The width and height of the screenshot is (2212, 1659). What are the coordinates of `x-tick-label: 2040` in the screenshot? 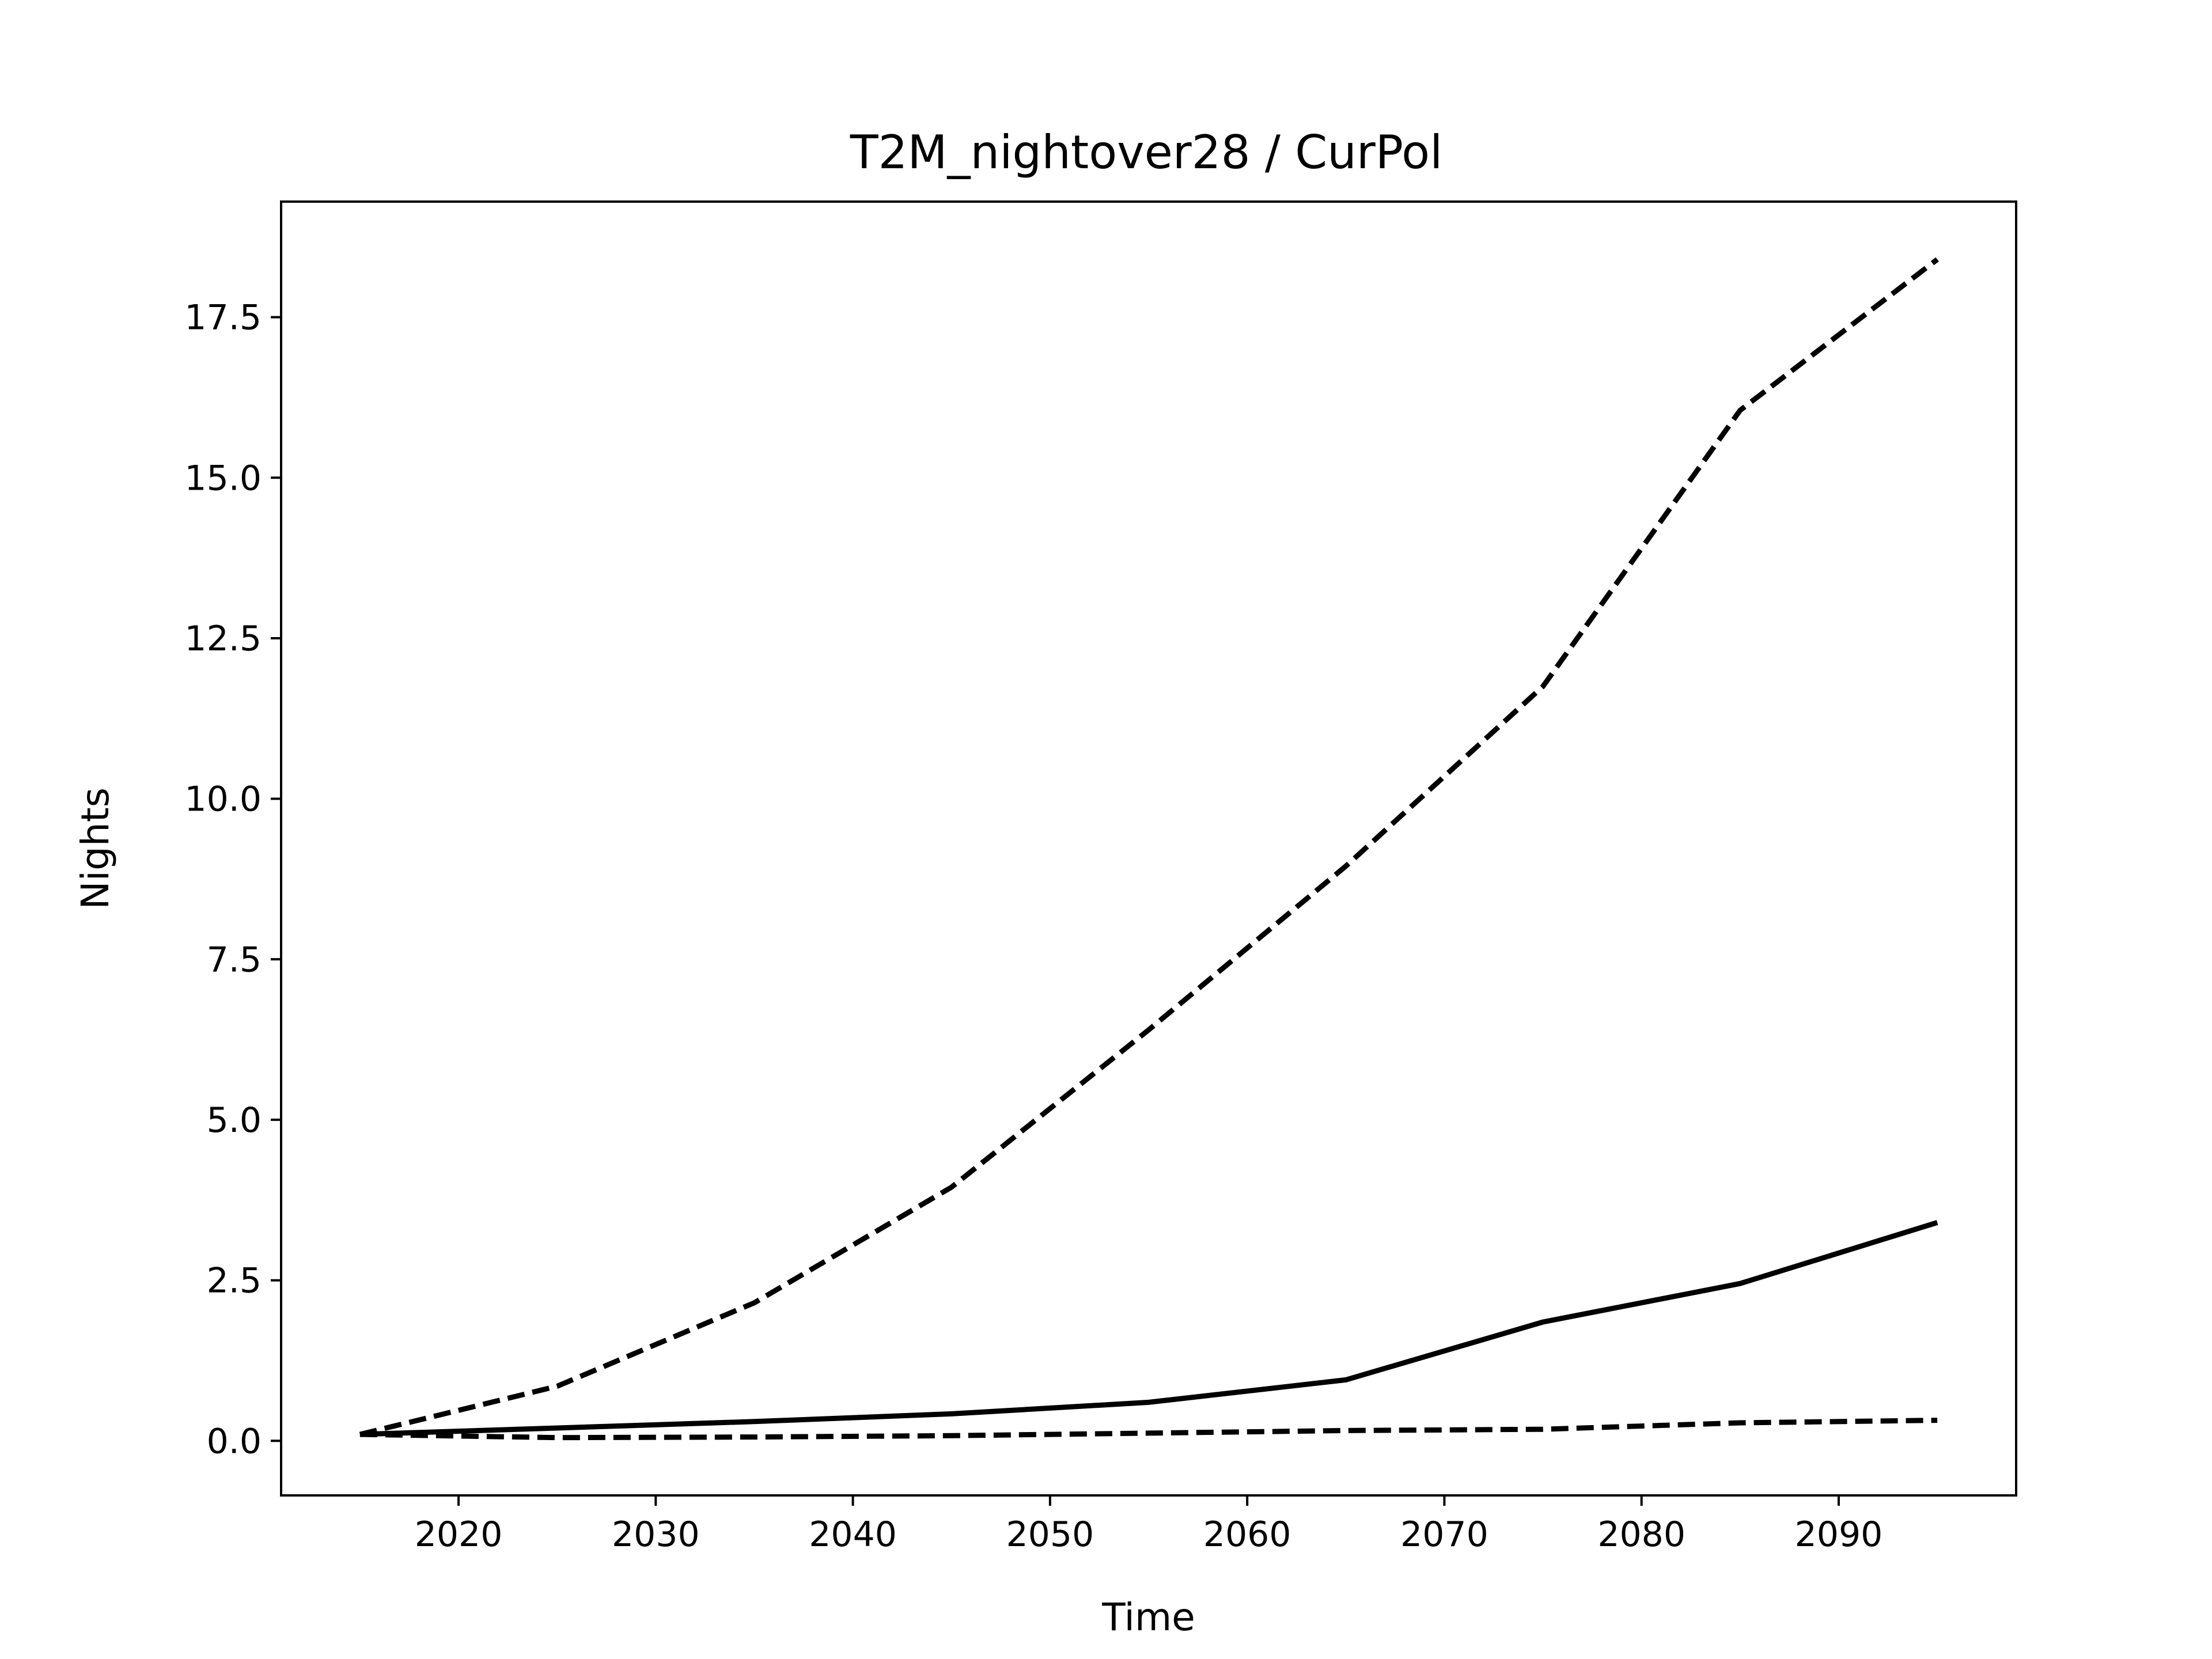 It's located at (853, 1534).